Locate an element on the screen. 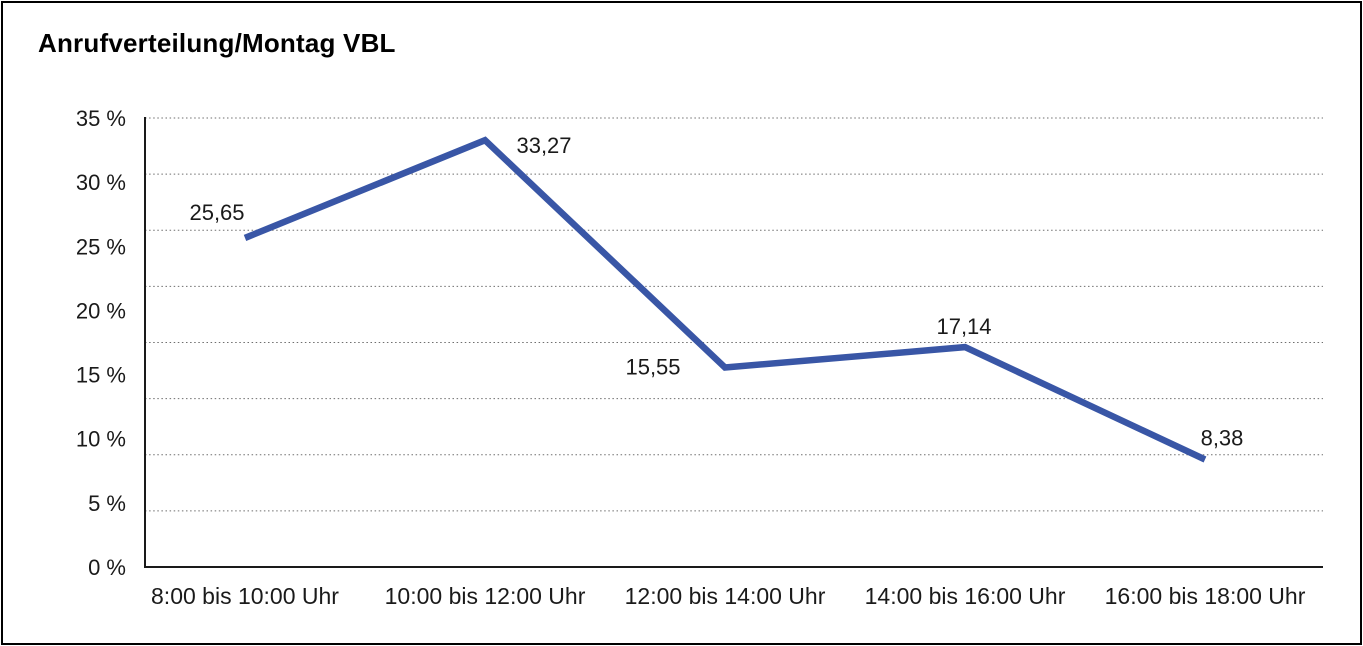 The image size is (1363, 646). data-point-label: 15,55 is located at coordinates (652, 367).